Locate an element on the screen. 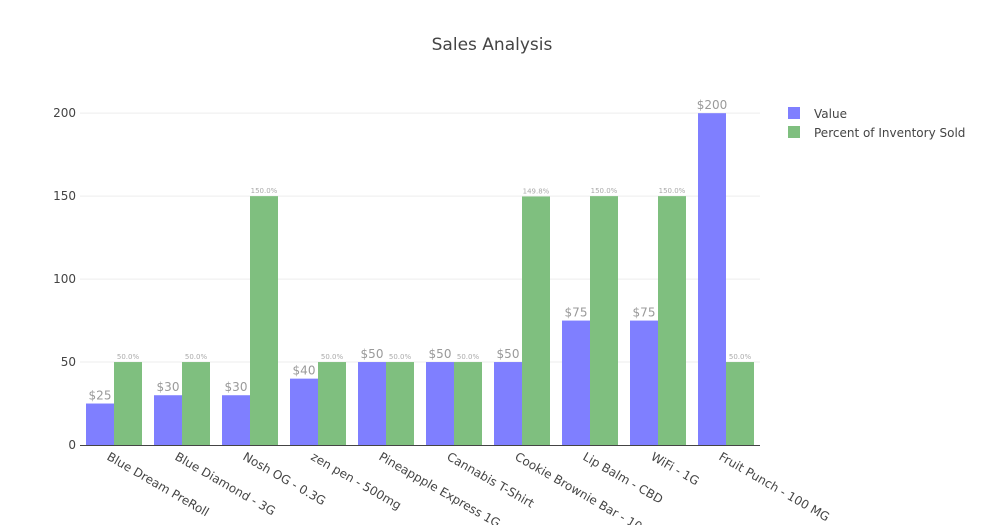 Image resolution: width=985 pixels, height=525 pixels. data-label: $200 is located at coordinates (712, 105).